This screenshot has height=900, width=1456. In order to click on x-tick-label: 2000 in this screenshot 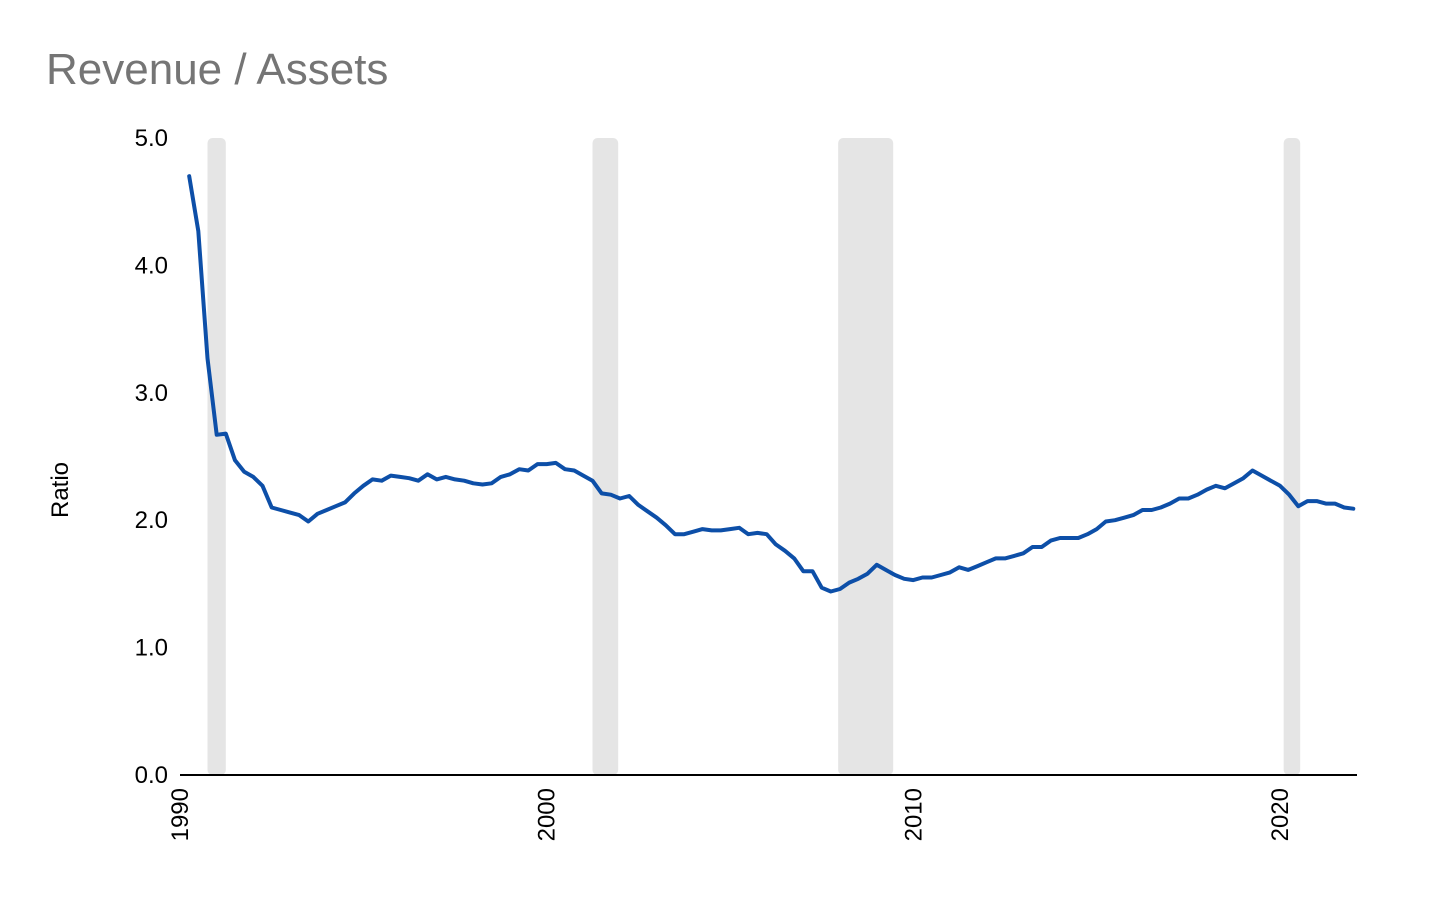, I will do `click(547, 814)`.